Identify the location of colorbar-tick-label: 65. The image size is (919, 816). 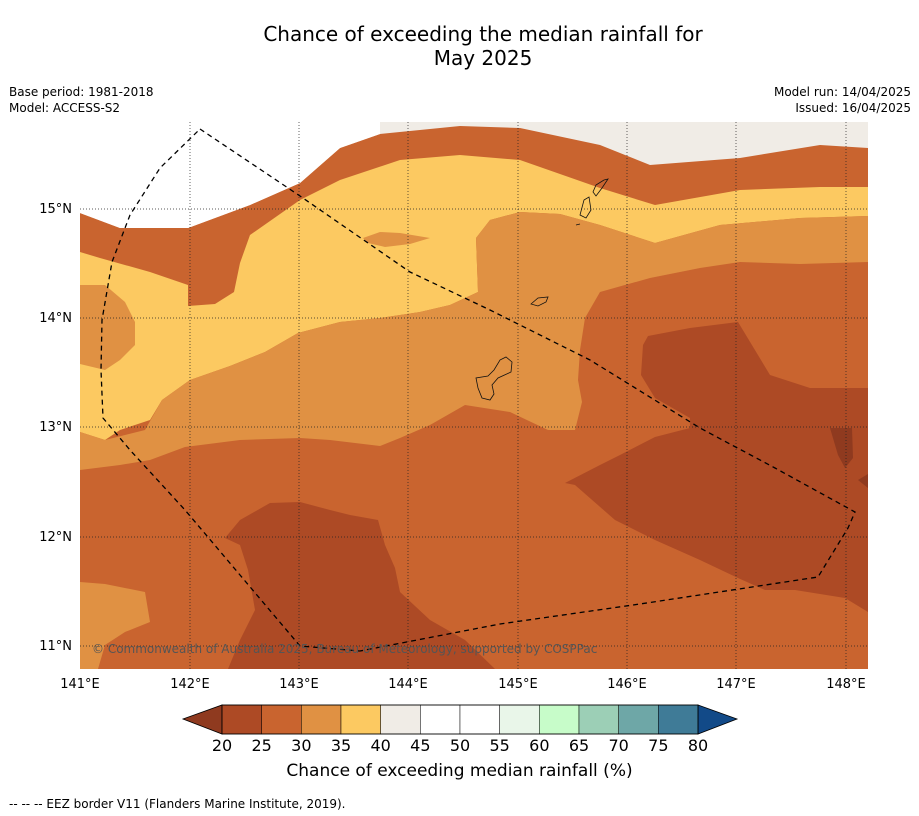
(579, 745).